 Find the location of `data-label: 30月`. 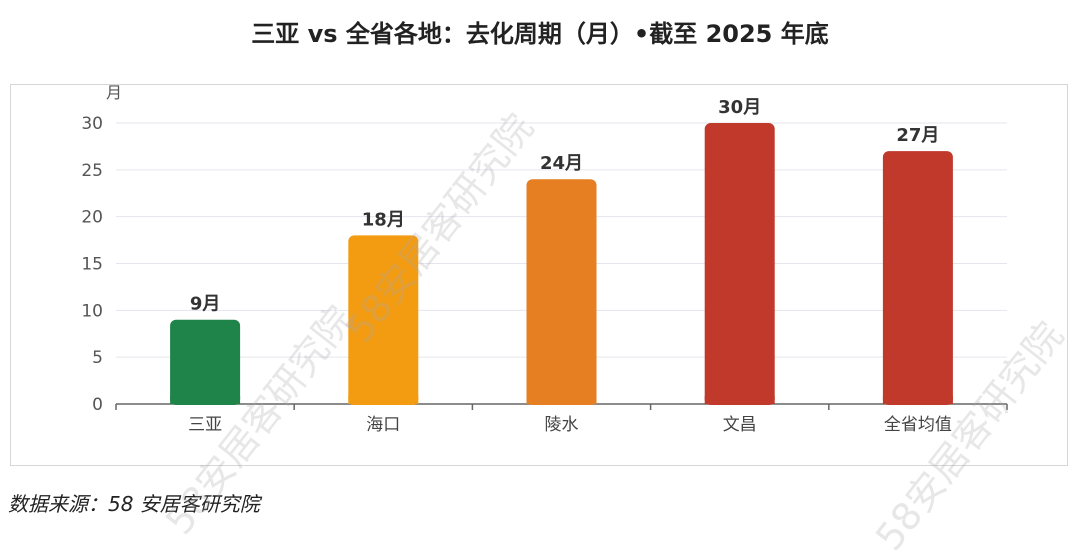

data-label: 30月 is located at coordinates (739, 107).